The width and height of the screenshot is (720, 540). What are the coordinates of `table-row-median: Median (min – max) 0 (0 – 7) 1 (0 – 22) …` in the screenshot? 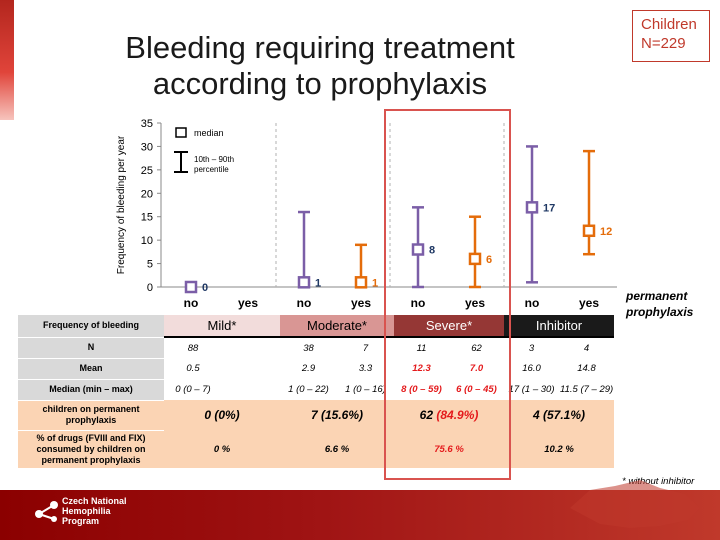 It's located at (316, 390).